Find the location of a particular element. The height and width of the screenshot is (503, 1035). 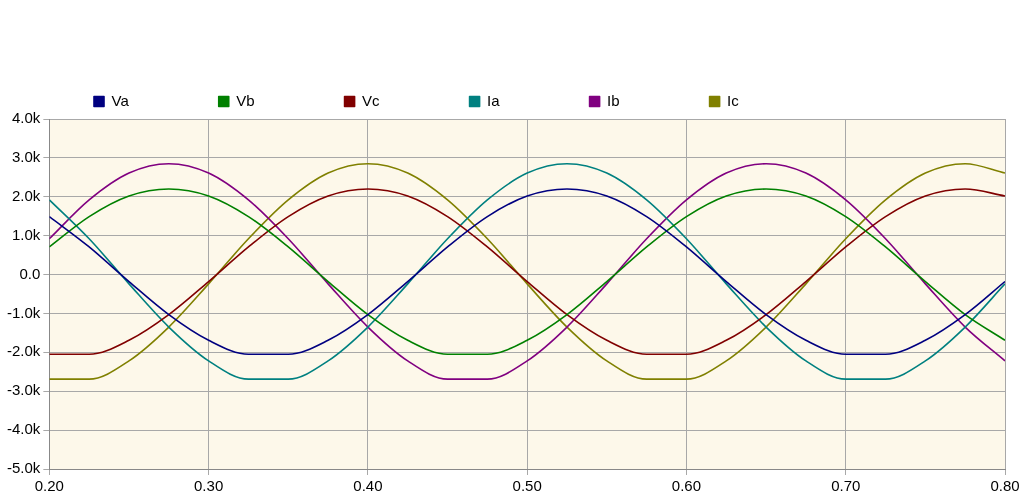

x-tick-label: 0.50 is located at coordinates (527, 486).